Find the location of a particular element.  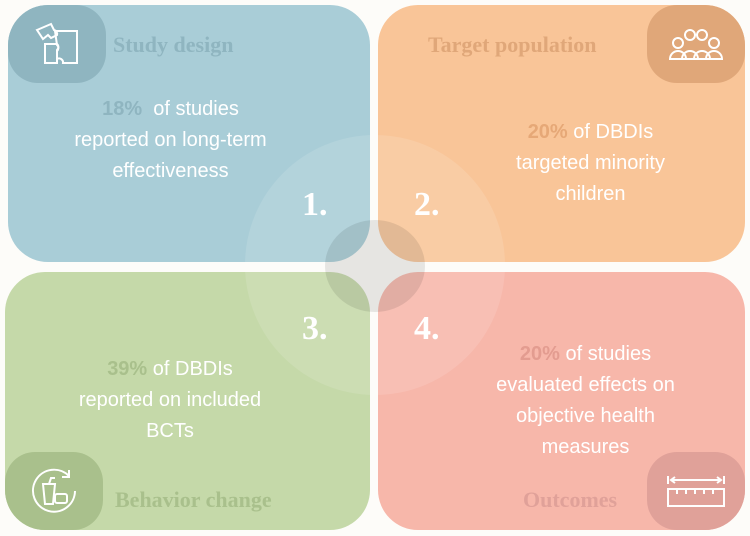

card-title: Study design is located at coordinates (173, 44).